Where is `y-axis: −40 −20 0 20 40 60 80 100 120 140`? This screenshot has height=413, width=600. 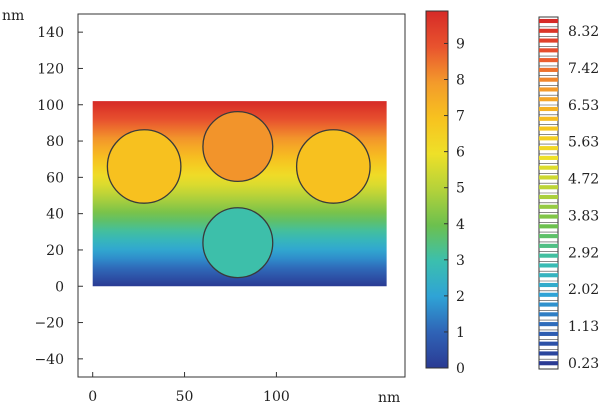 y-axis: −40 −20 0 20 40 60 80 100 120 140 is located at coordinates (58, 196).